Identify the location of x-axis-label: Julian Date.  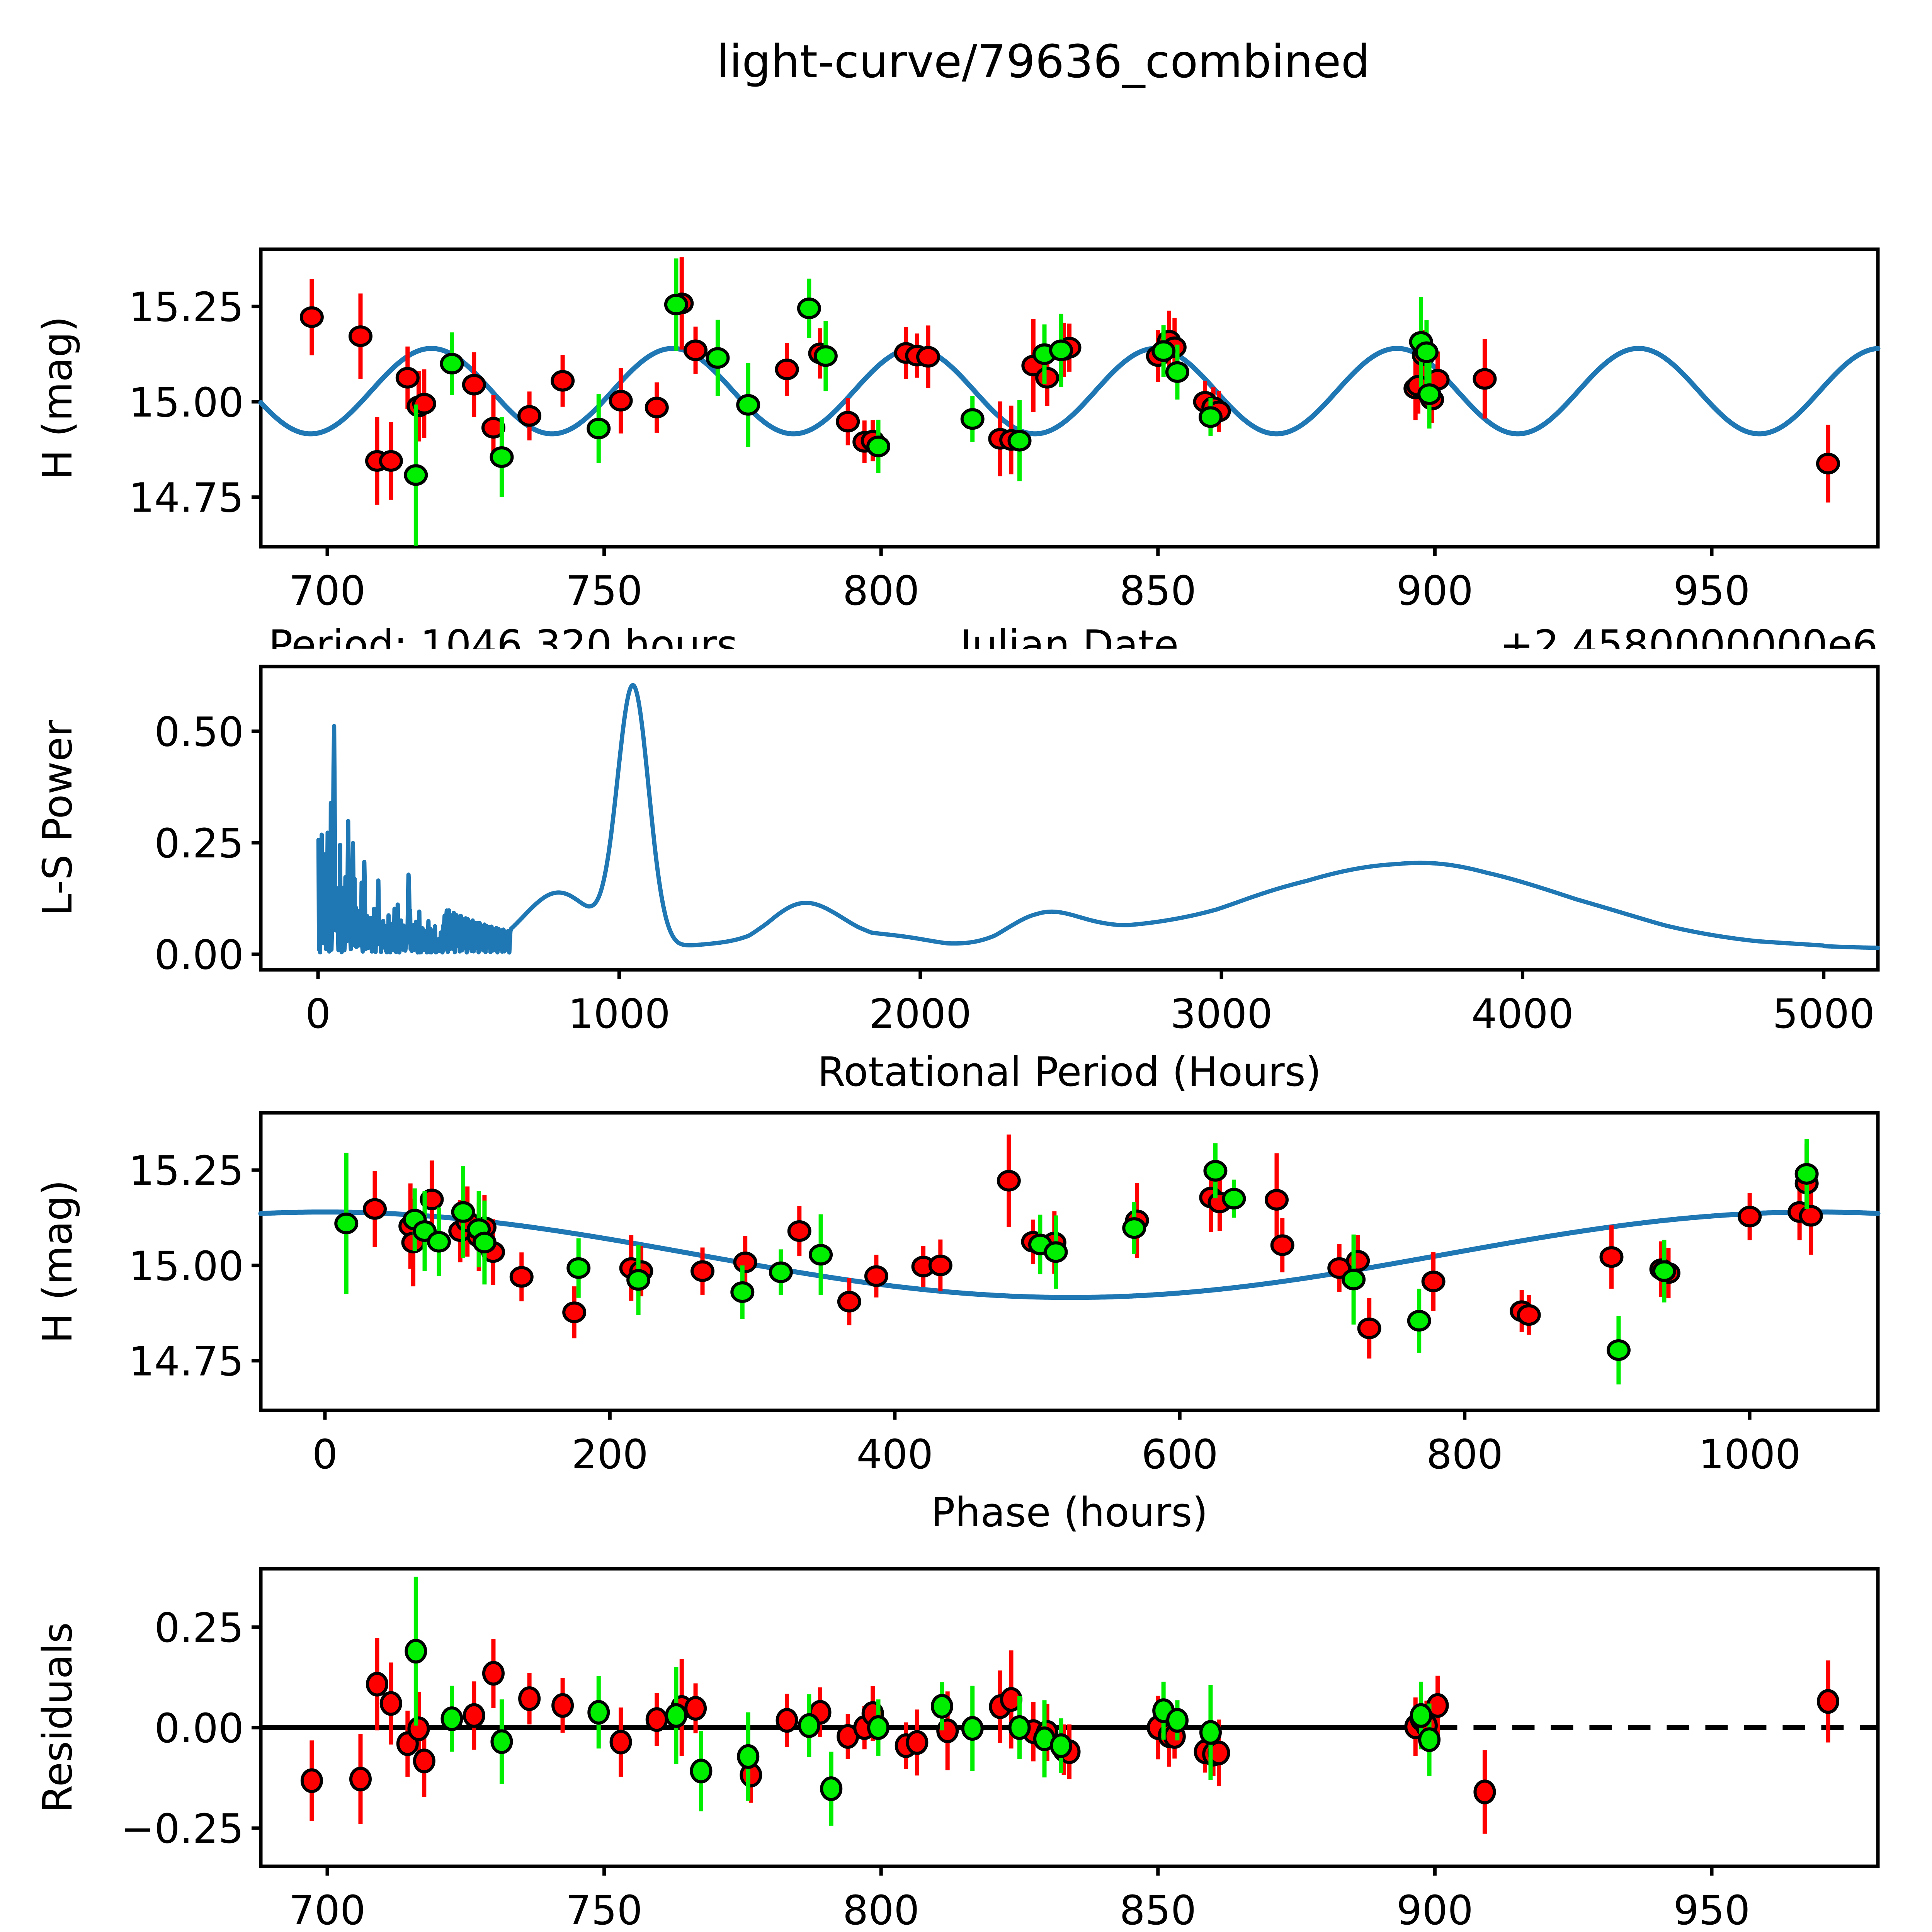
(1069, 635).